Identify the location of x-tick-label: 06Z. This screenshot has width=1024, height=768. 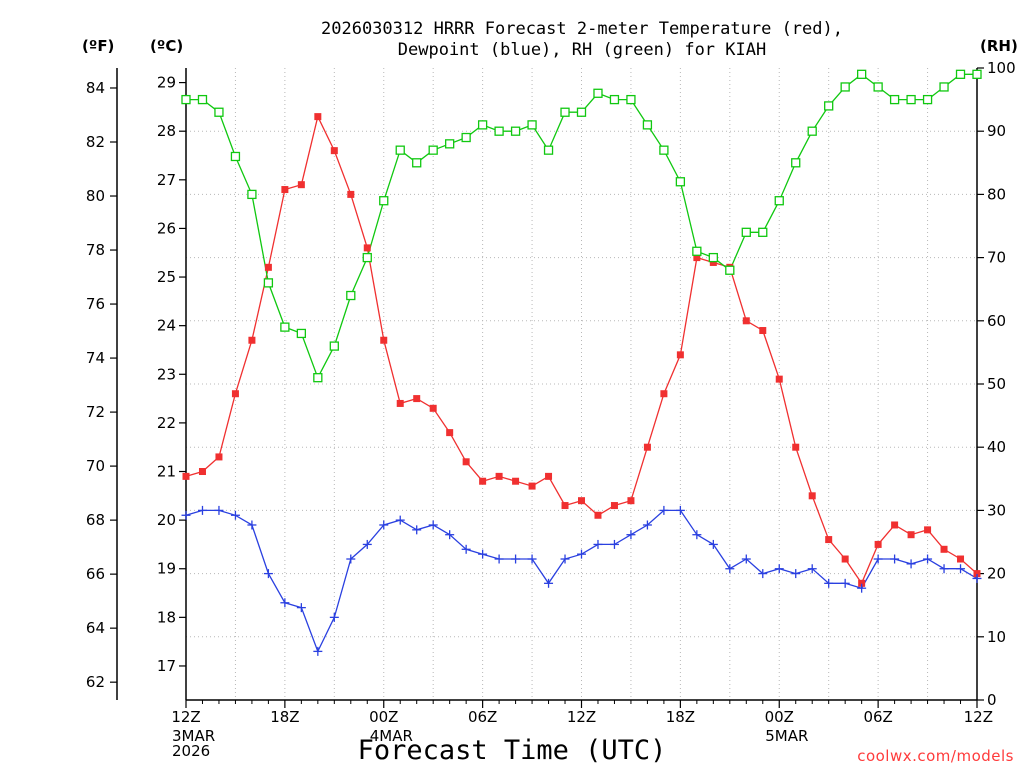
(482, 717).